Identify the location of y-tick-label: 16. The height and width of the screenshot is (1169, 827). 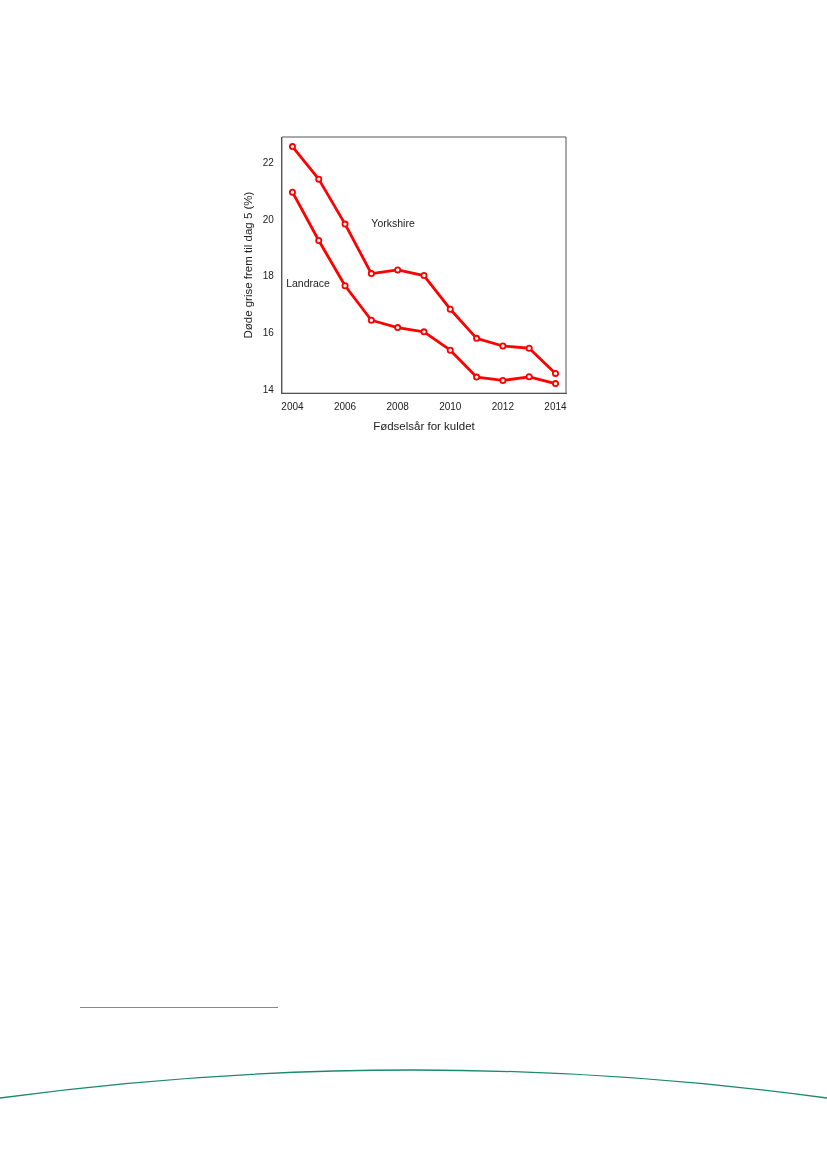
(268, 332).